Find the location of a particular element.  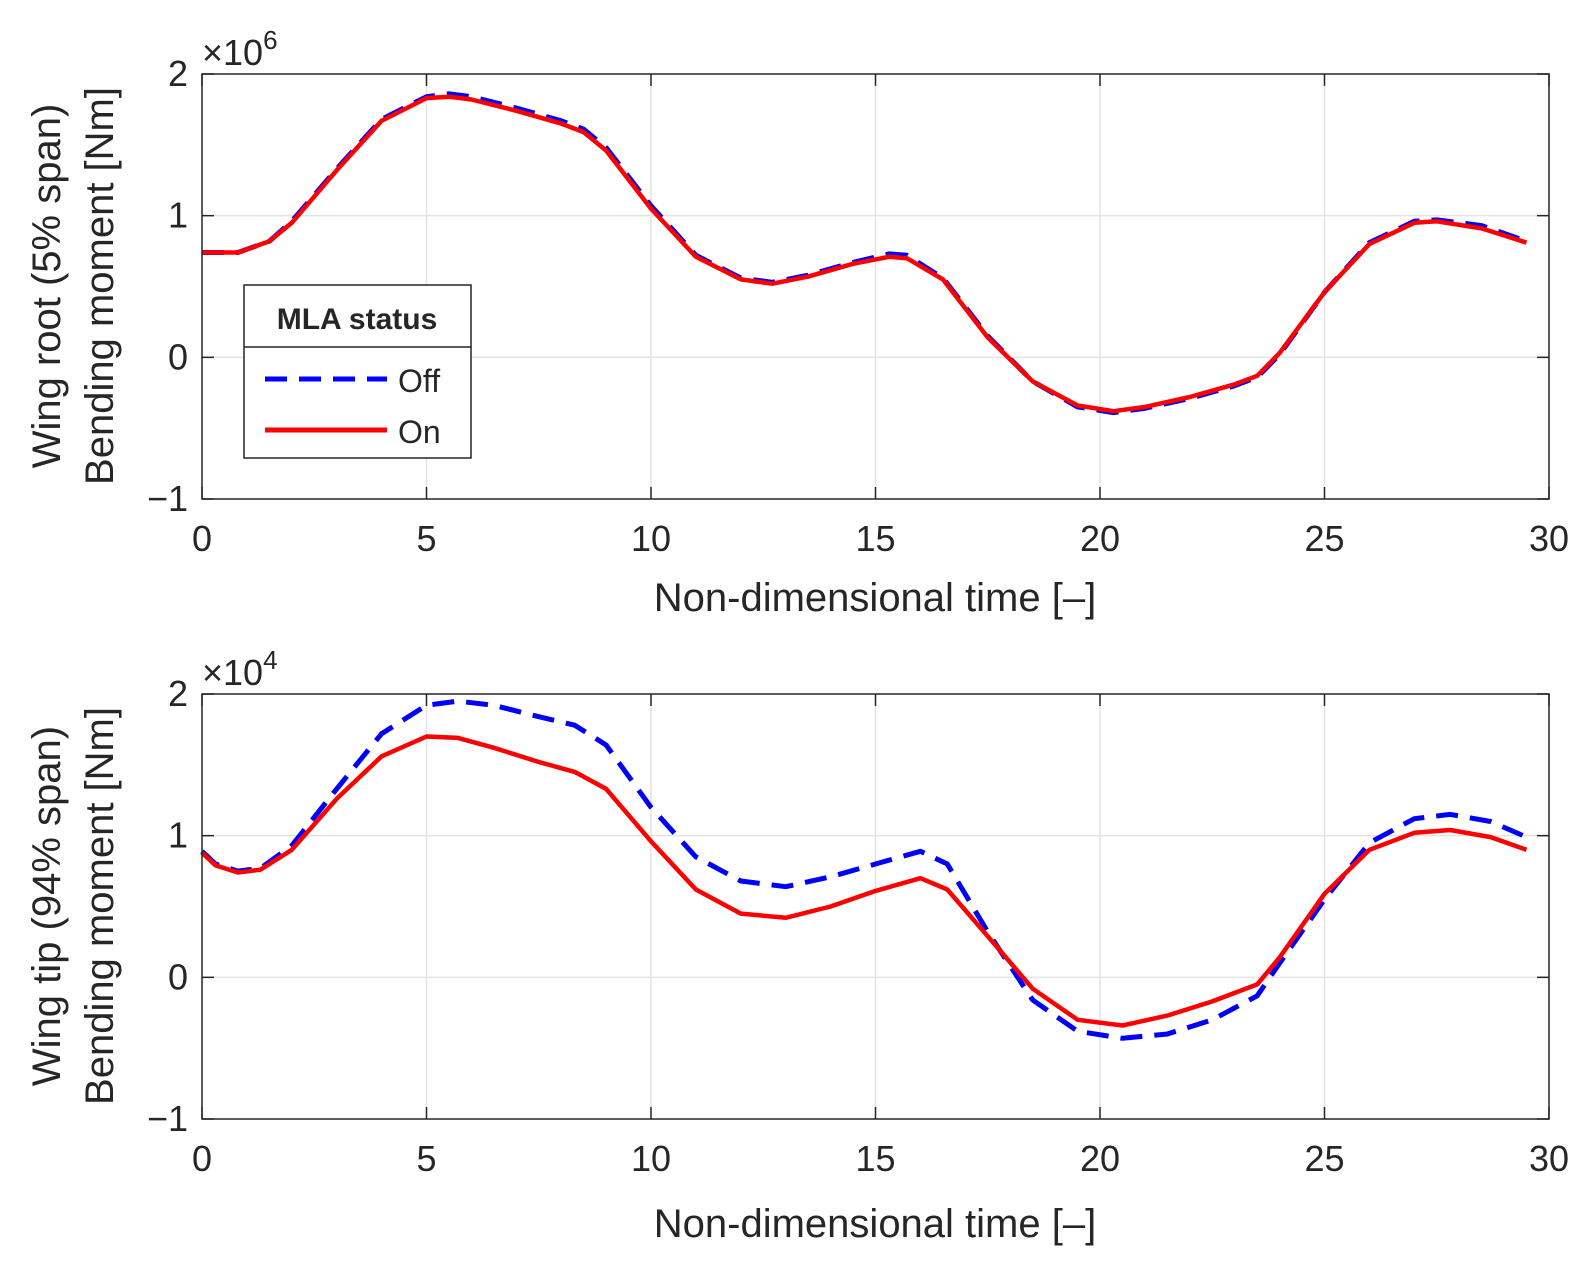

x-tick-label-bottom: 5 is located at coordinates (426, 1158).